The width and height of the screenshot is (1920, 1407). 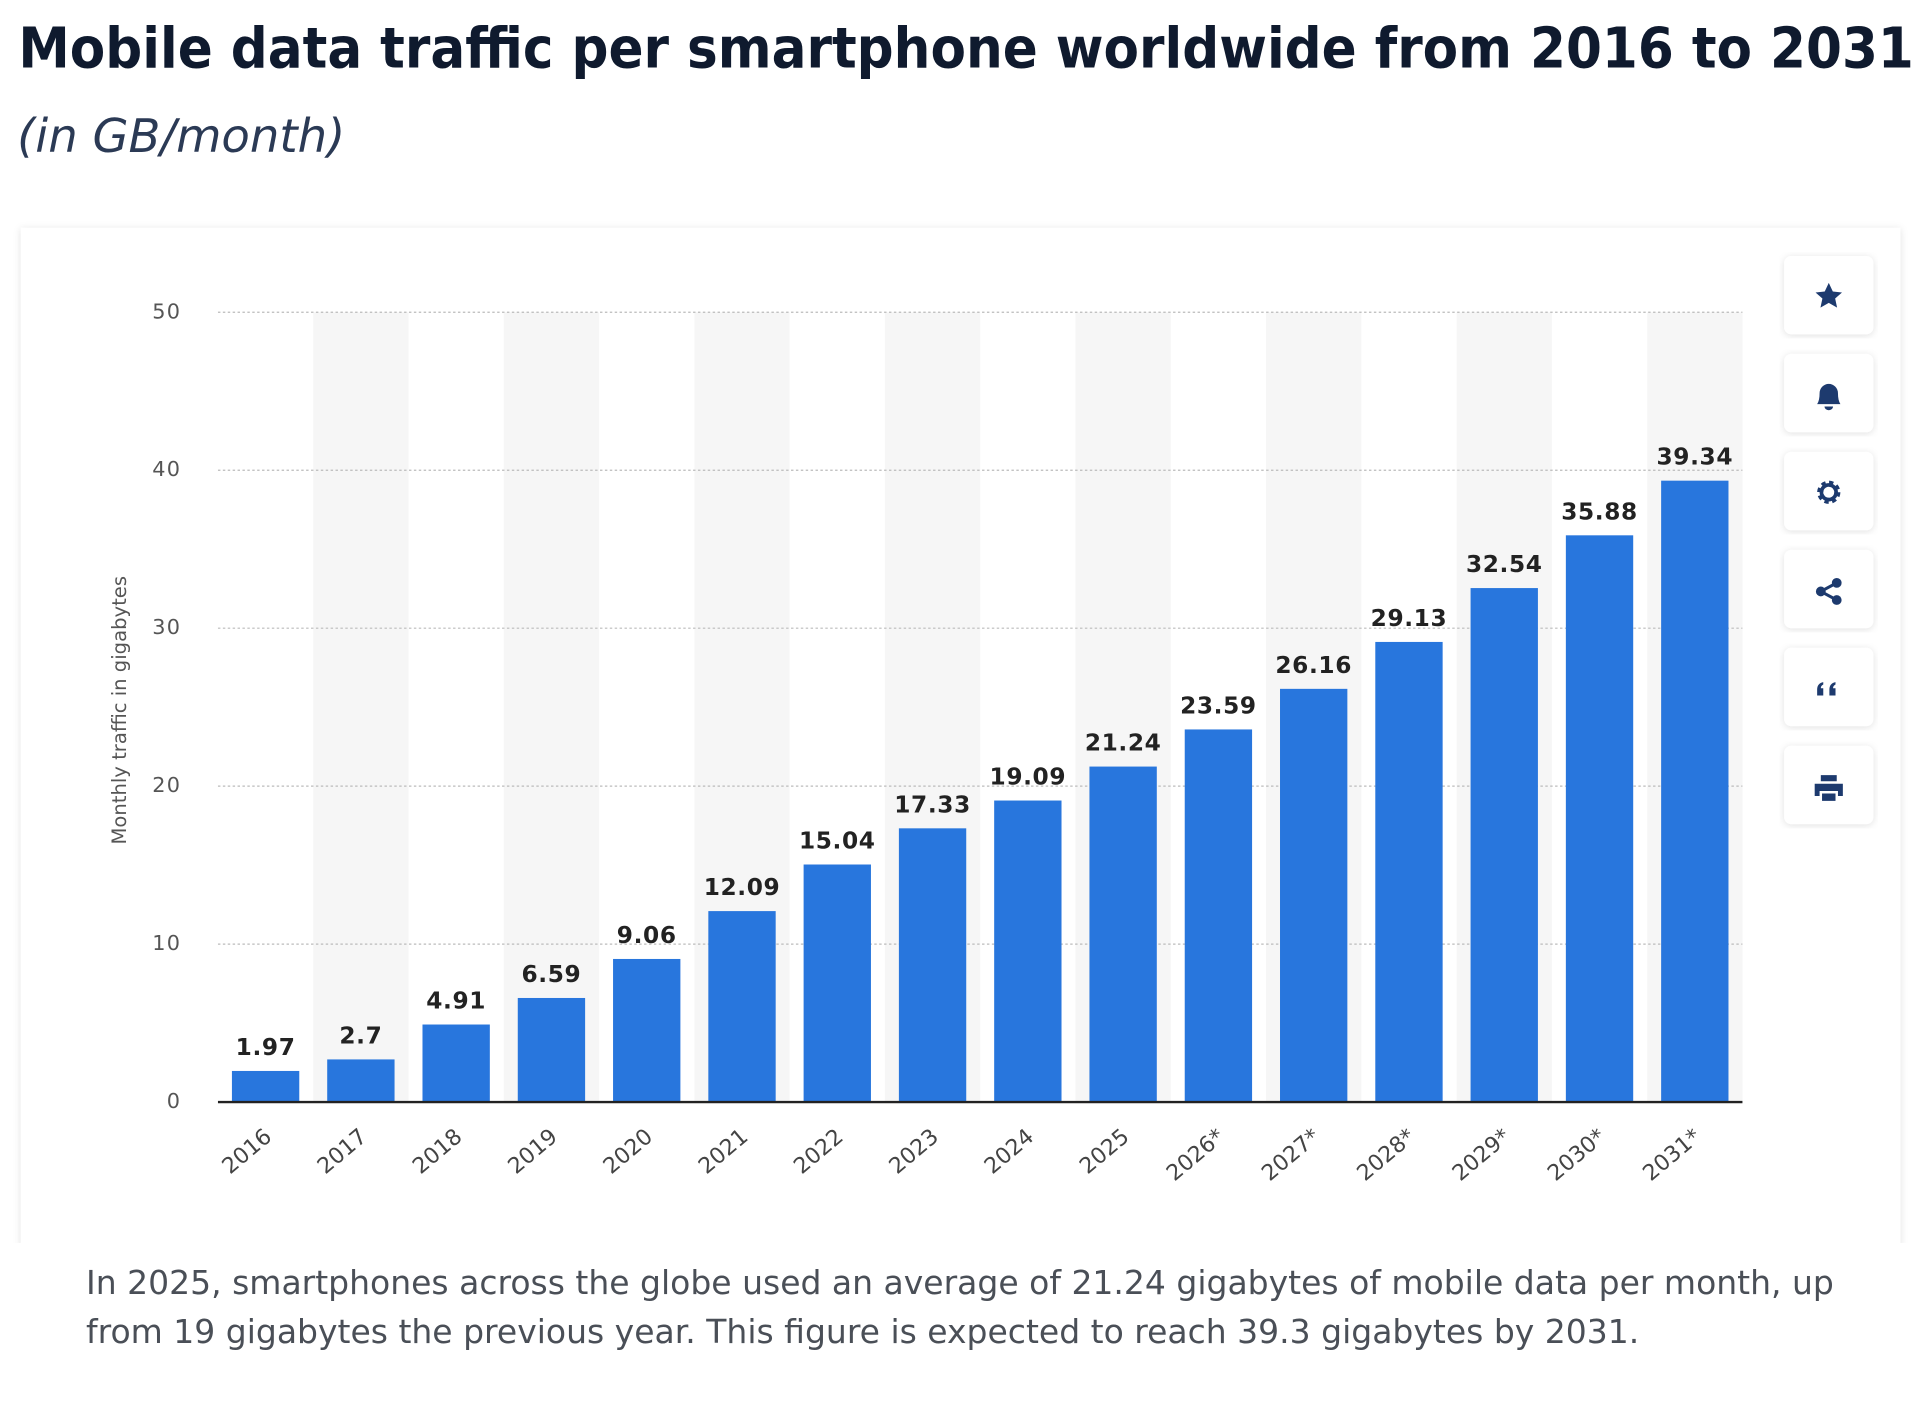 I want to click on y-tick-label: 20, so click(x=166, y=785).